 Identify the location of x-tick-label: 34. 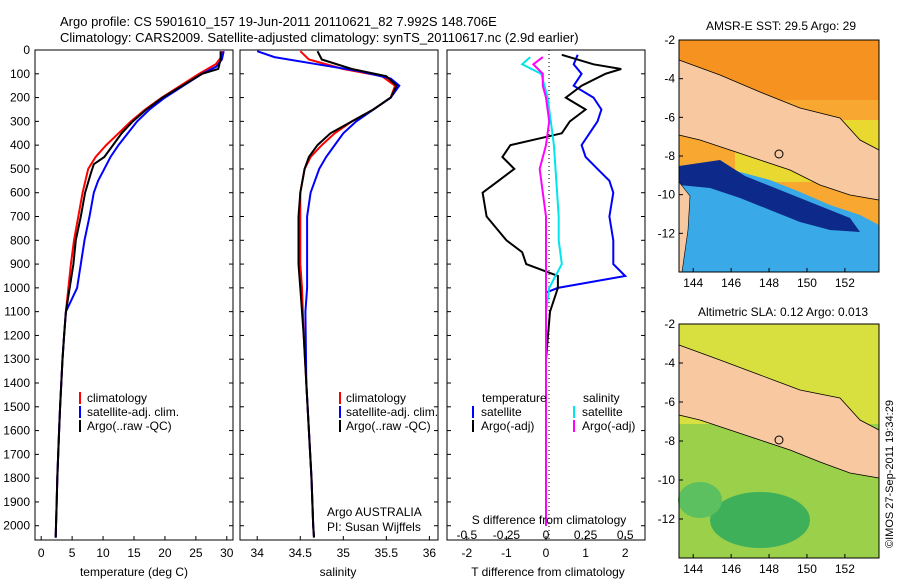
(258, 553).